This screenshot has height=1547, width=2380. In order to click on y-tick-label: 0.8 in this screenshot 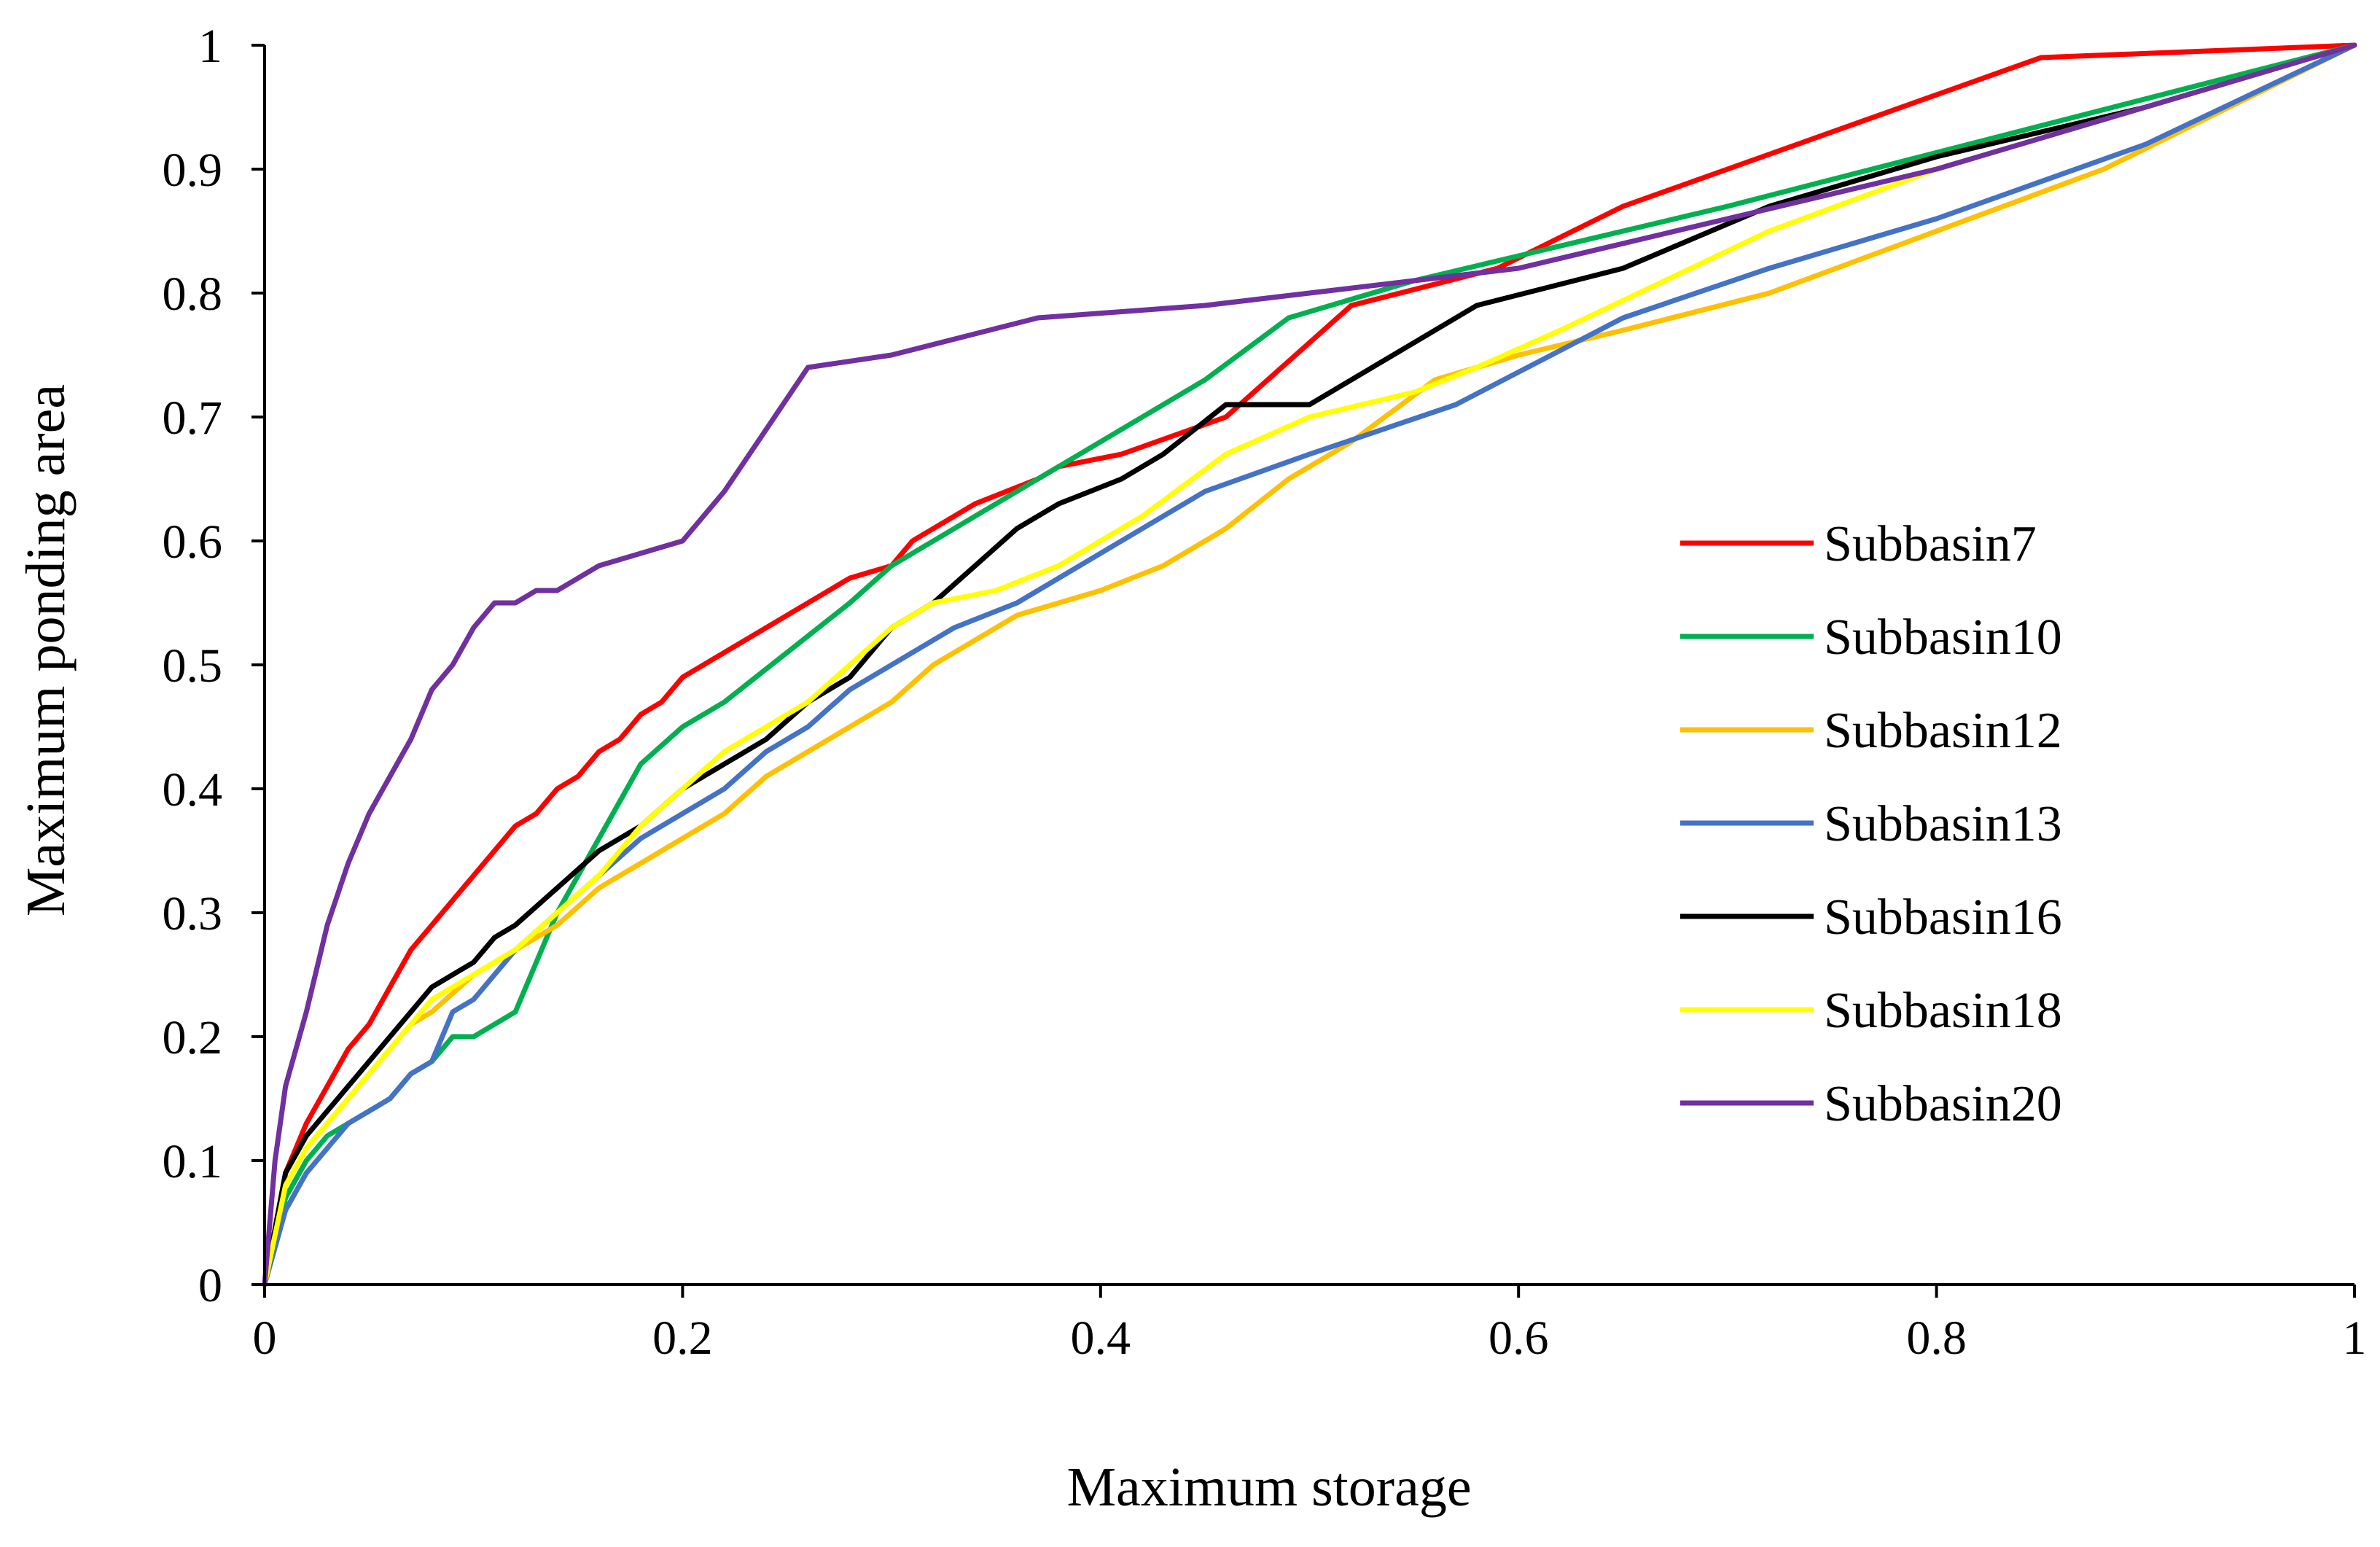, I will do `click(193, 294)`.